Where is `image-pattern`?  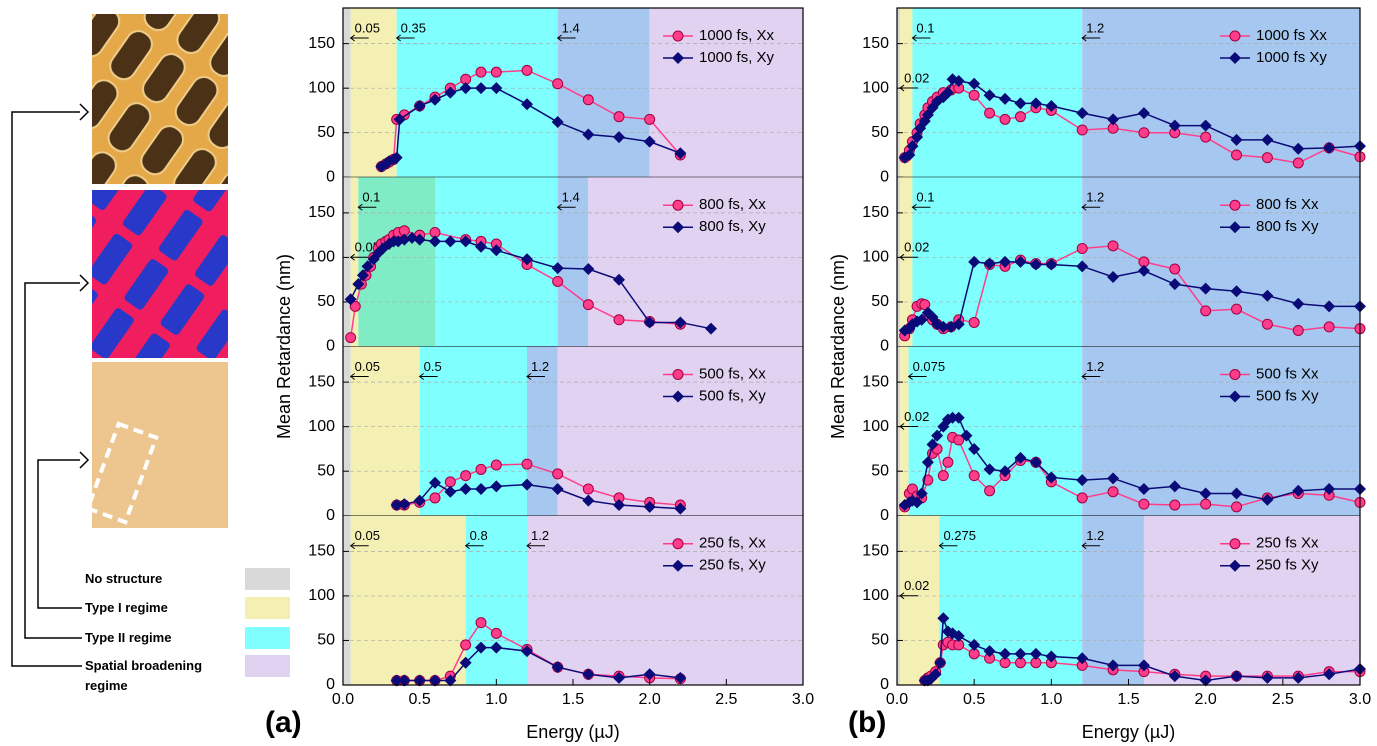
image-pattern is located at coordinates (160, 274).